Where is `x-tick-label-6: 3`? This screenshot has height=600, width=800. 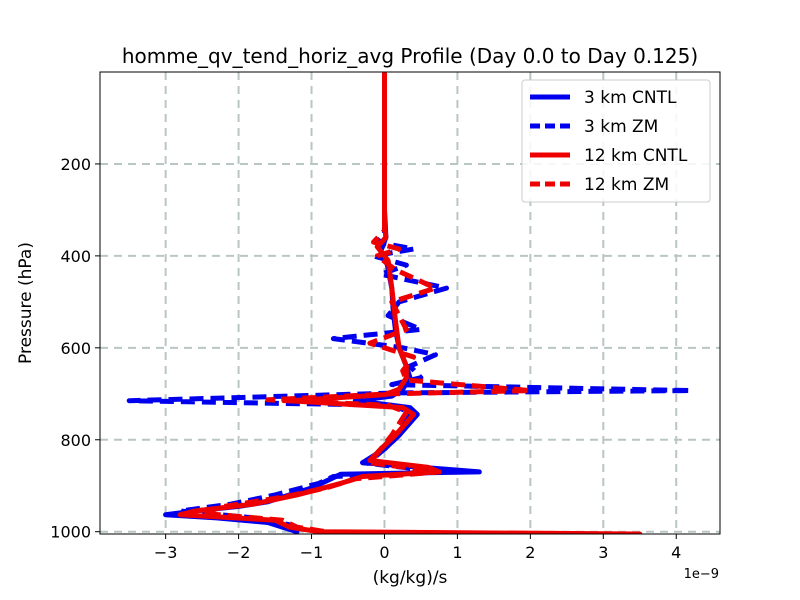 x-tick-label-6: 3 is located at coordinates (603, 552).